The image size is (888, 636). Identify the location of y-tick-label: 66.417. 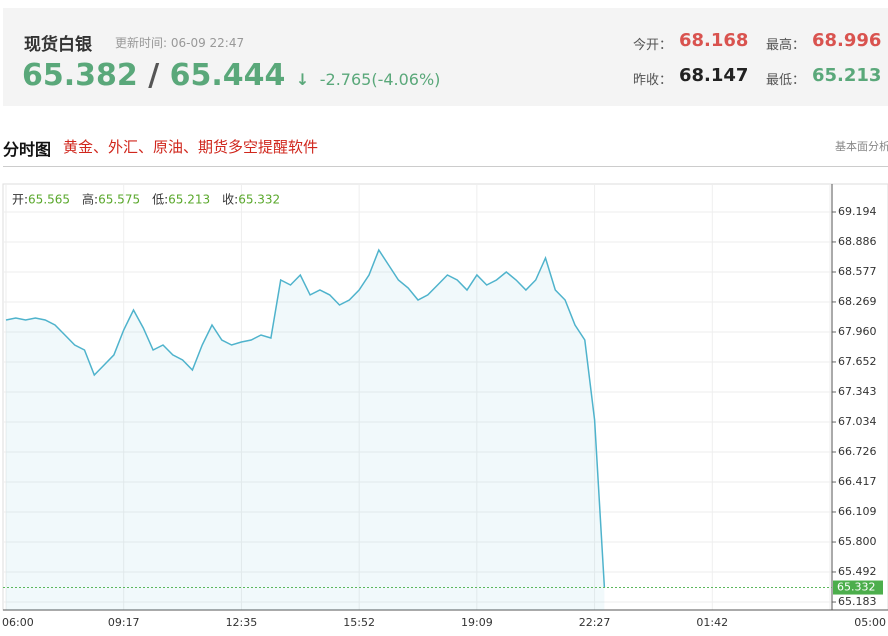
(857, 481).